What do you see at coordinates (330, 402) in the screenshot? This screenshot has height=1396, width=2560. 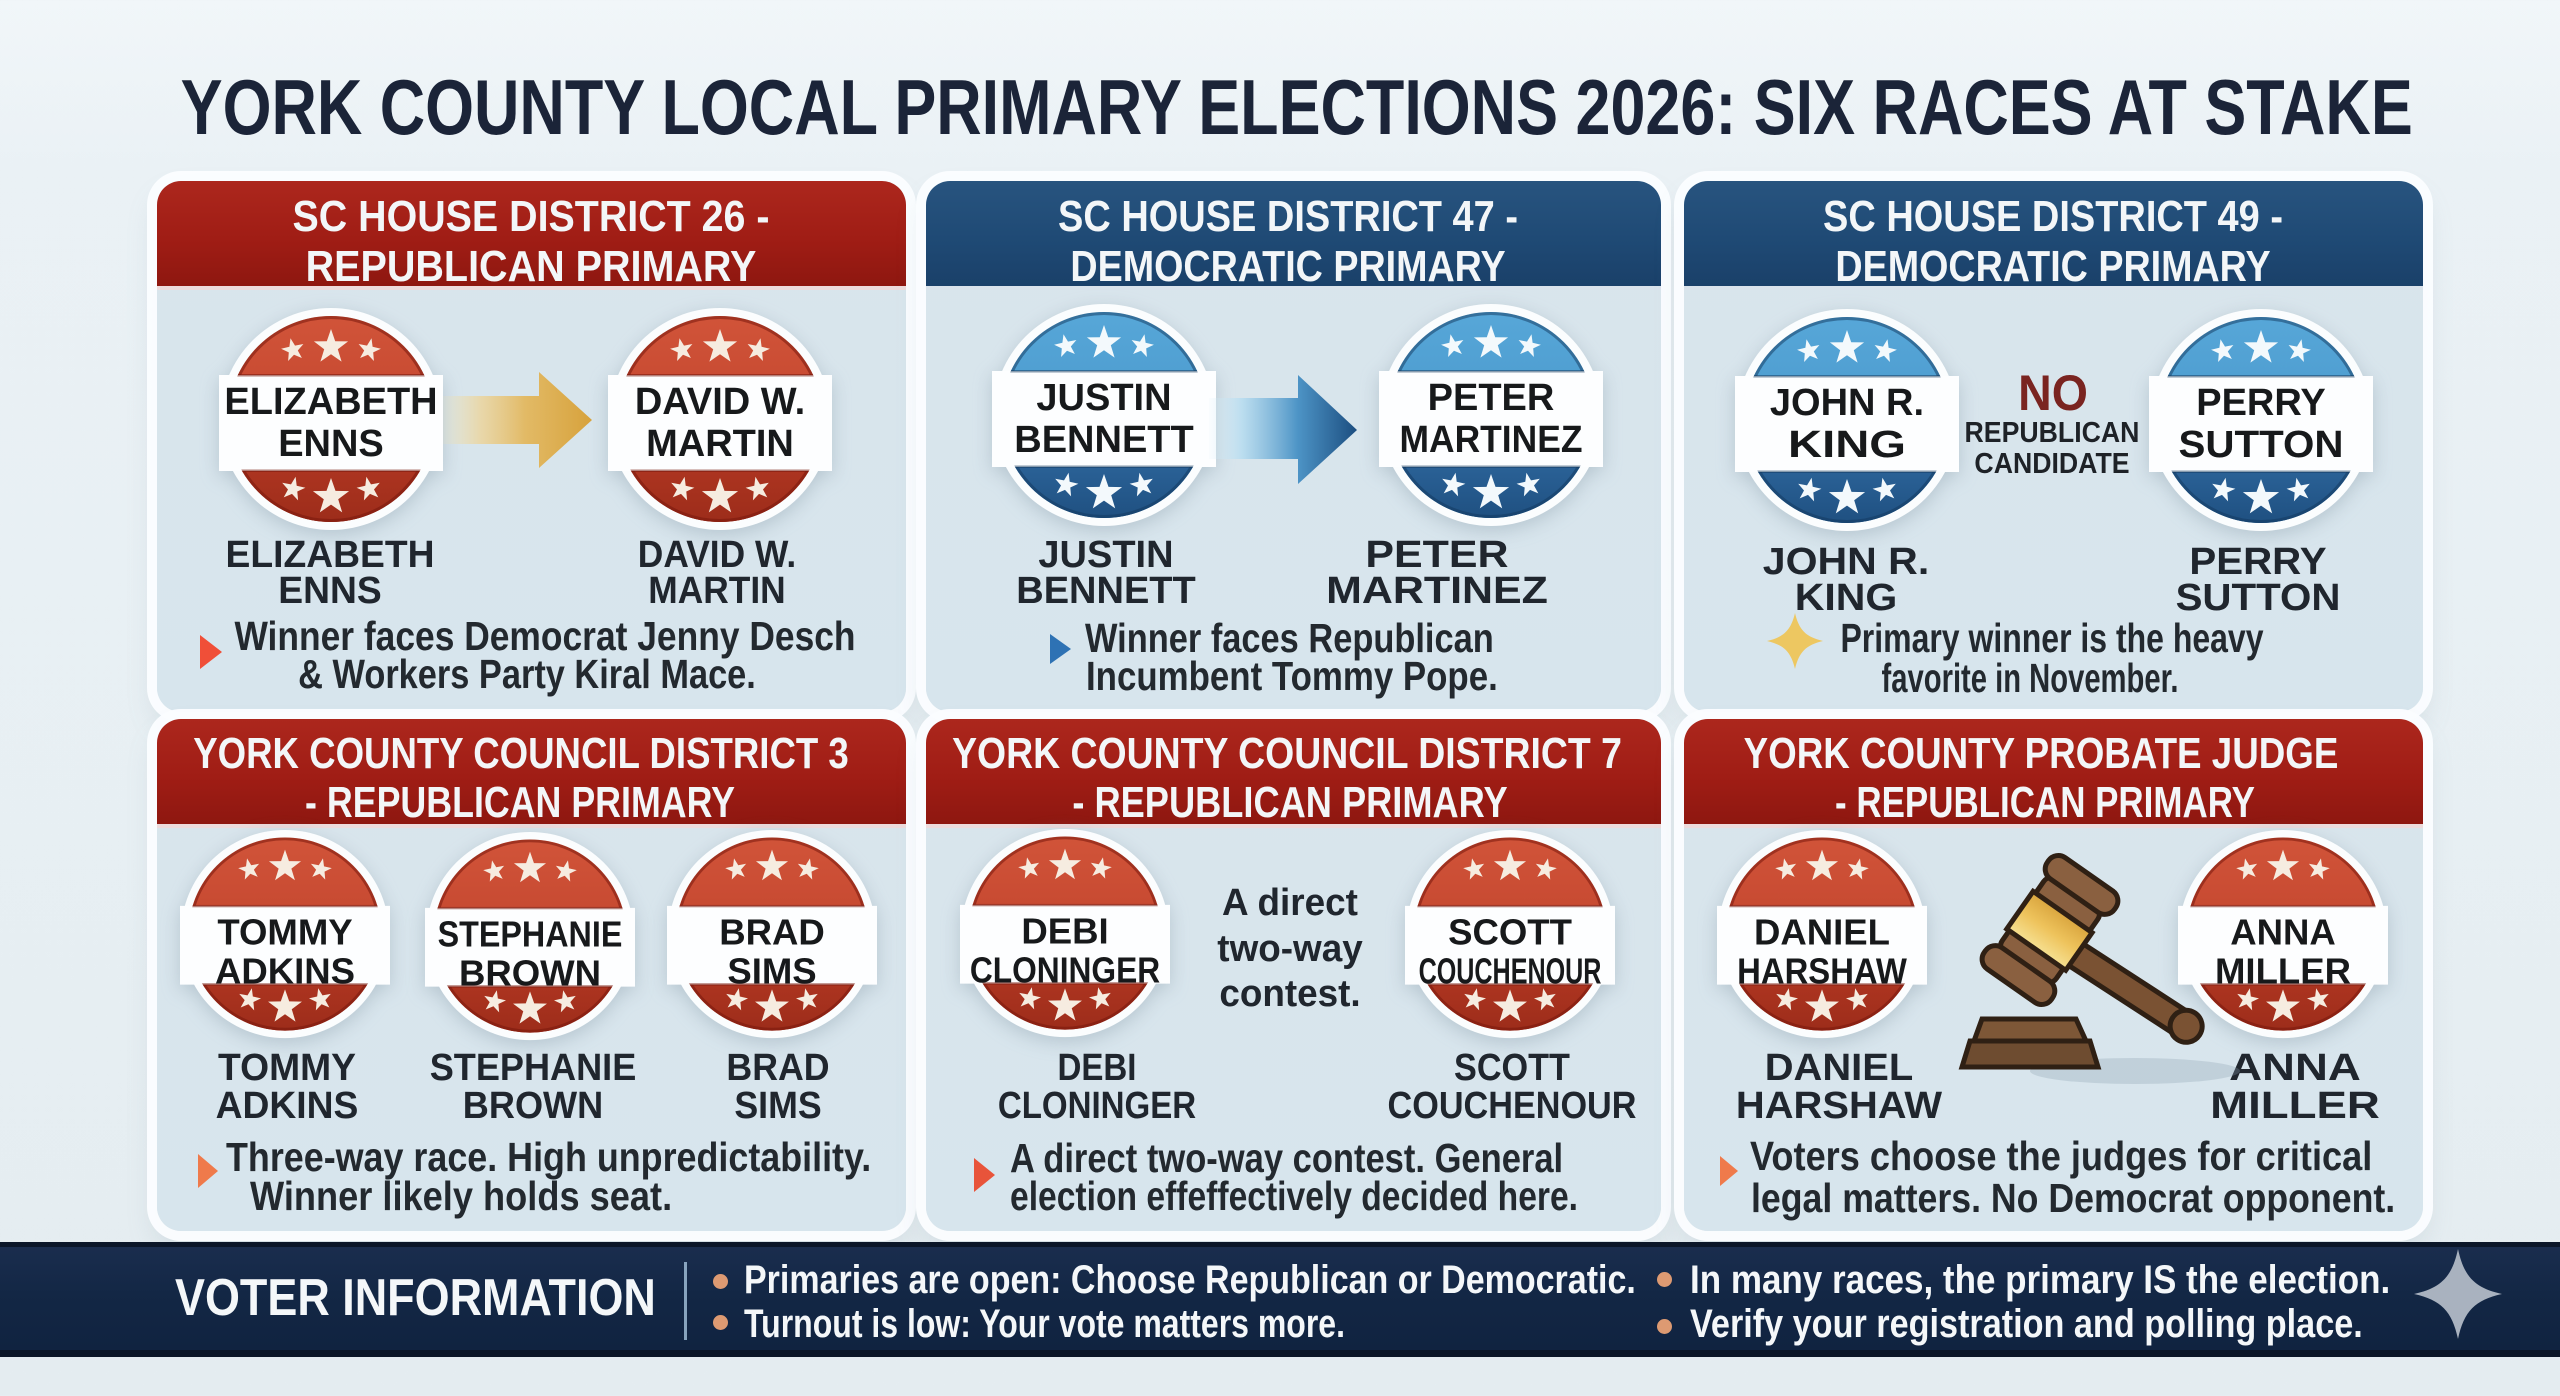 I see `svg-text: ELIZABETH` at bounding box center [330, 402].